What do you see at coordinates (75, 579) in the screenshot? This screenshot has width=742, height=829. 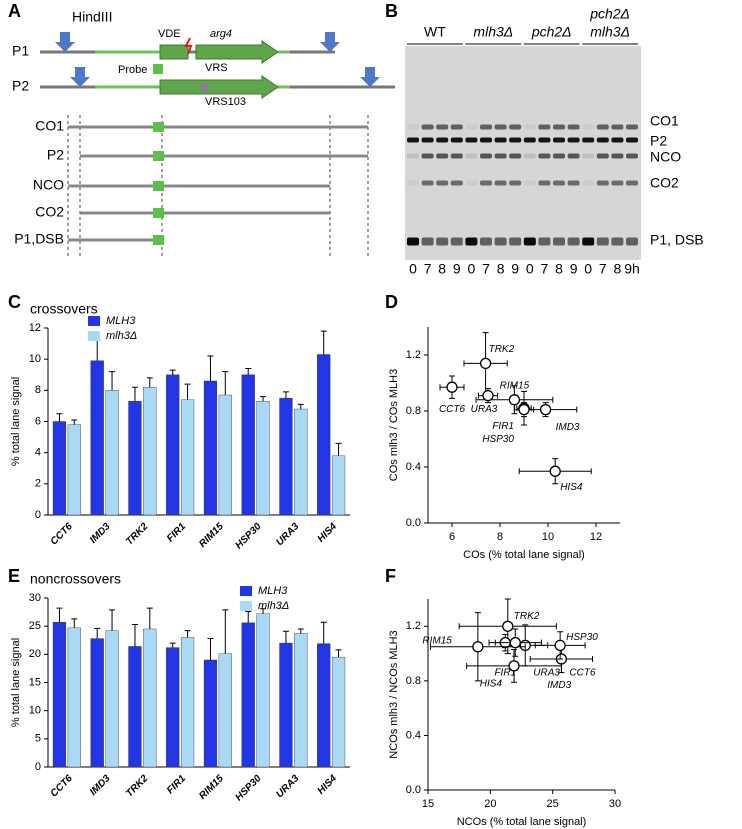 I see `chart-title: noncrossovers` at bounding box center [75, 579].